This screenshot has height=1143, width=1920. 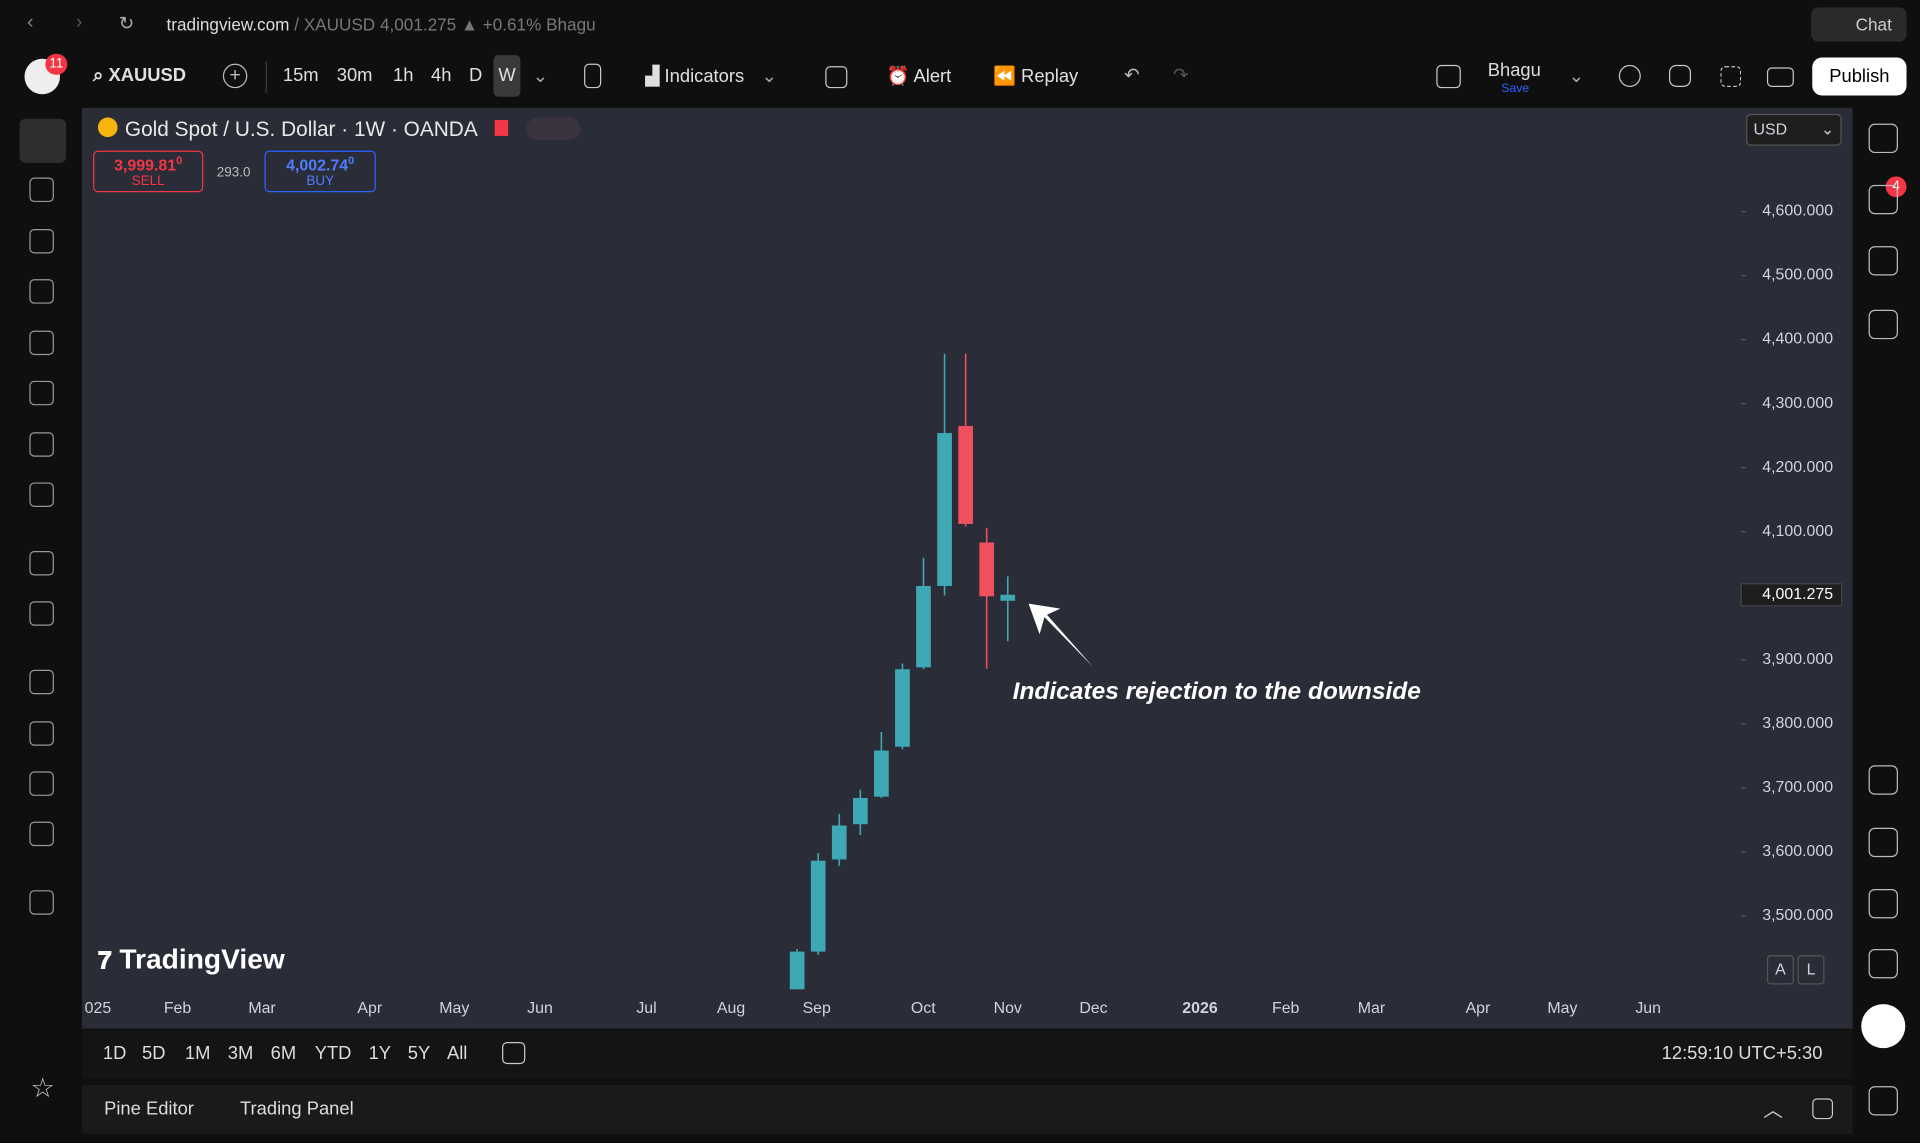 What do you see at coordinates (333, 1054) in the screenshot?
I see `range-button: YTD` at bounding box center [333, 1054].